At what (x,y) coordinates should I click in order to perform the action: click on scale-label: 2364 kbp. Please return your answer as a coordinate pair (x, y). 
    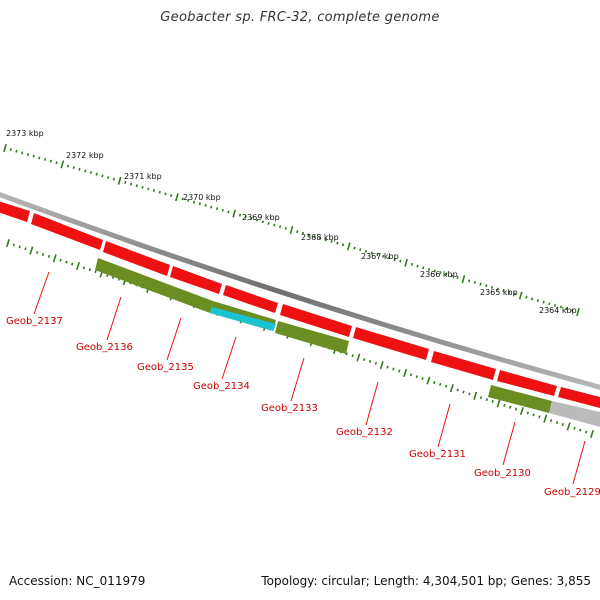
    Looking at the image, I should click on (558, 310).